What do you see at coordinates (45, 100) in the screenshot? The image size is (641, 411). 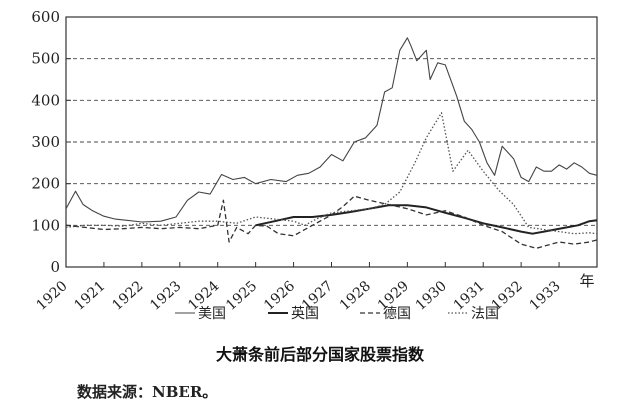 I see `y-tick-label-400: 400` at bounding box center [45, 100].